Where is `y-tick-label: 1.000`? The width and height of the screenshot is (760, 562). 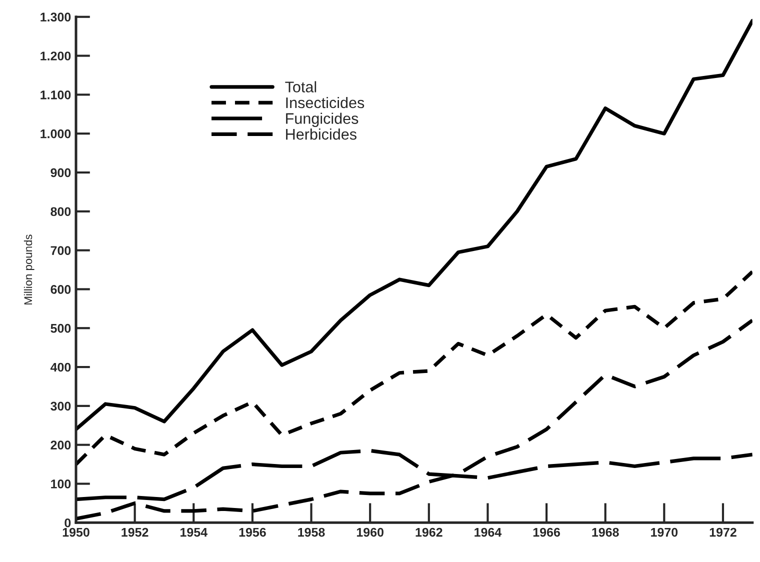
y-tick-label: 1.000 is located at coordinates (55, 133).